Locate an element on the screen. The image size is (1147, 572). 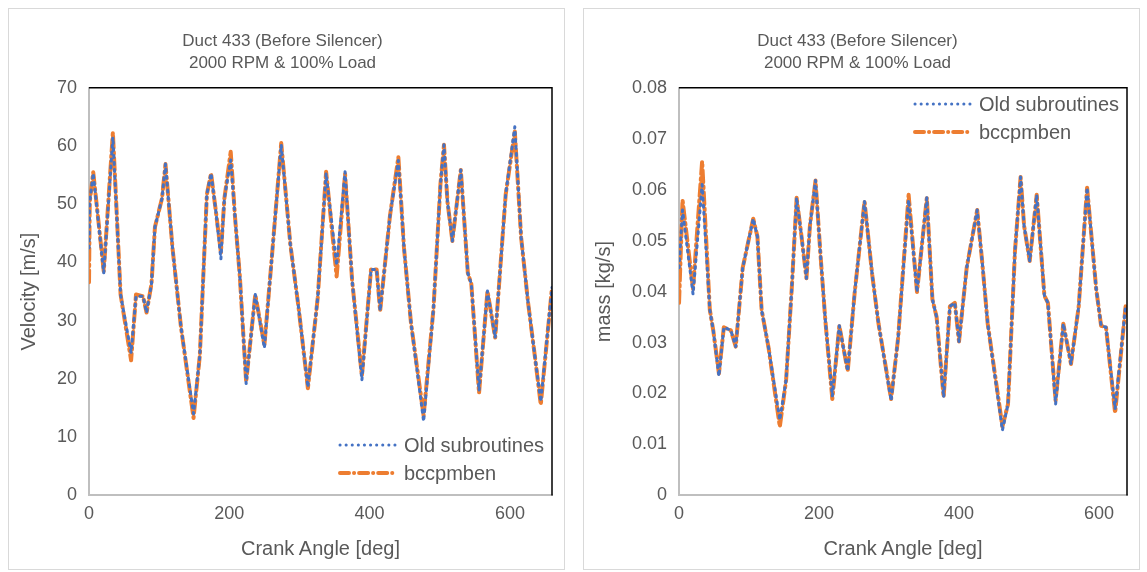
y-tick-label: 30 is located at coordinates (67, 319).